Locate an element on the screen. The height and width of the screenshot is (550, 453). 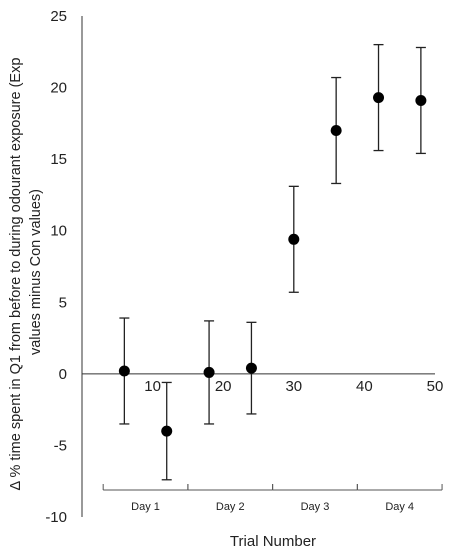
y-tick-label: -10 is located at coordinates (56, 517).